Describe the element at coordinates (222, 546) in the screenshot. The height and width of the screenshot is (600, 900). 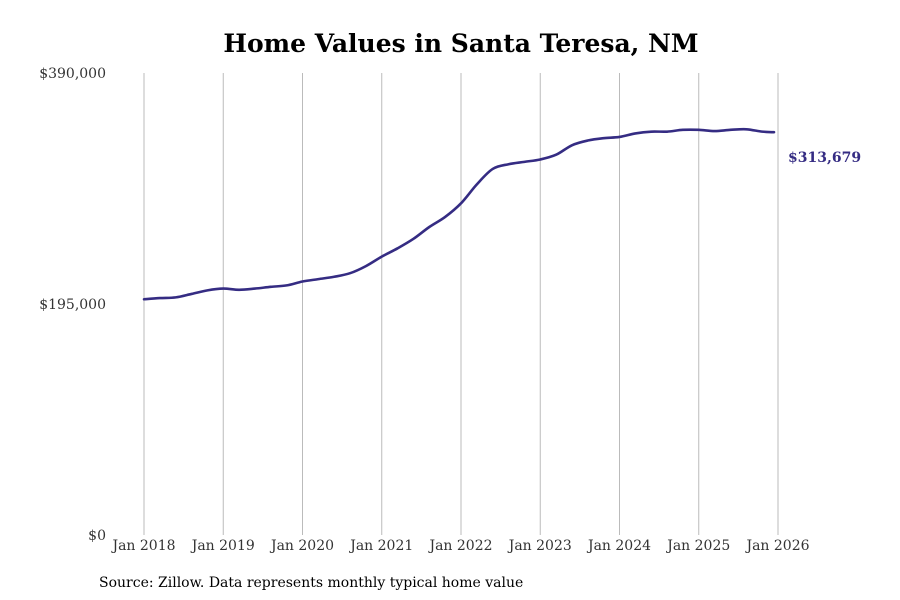
I see `x-tick-label: Jan 2019` at that location.